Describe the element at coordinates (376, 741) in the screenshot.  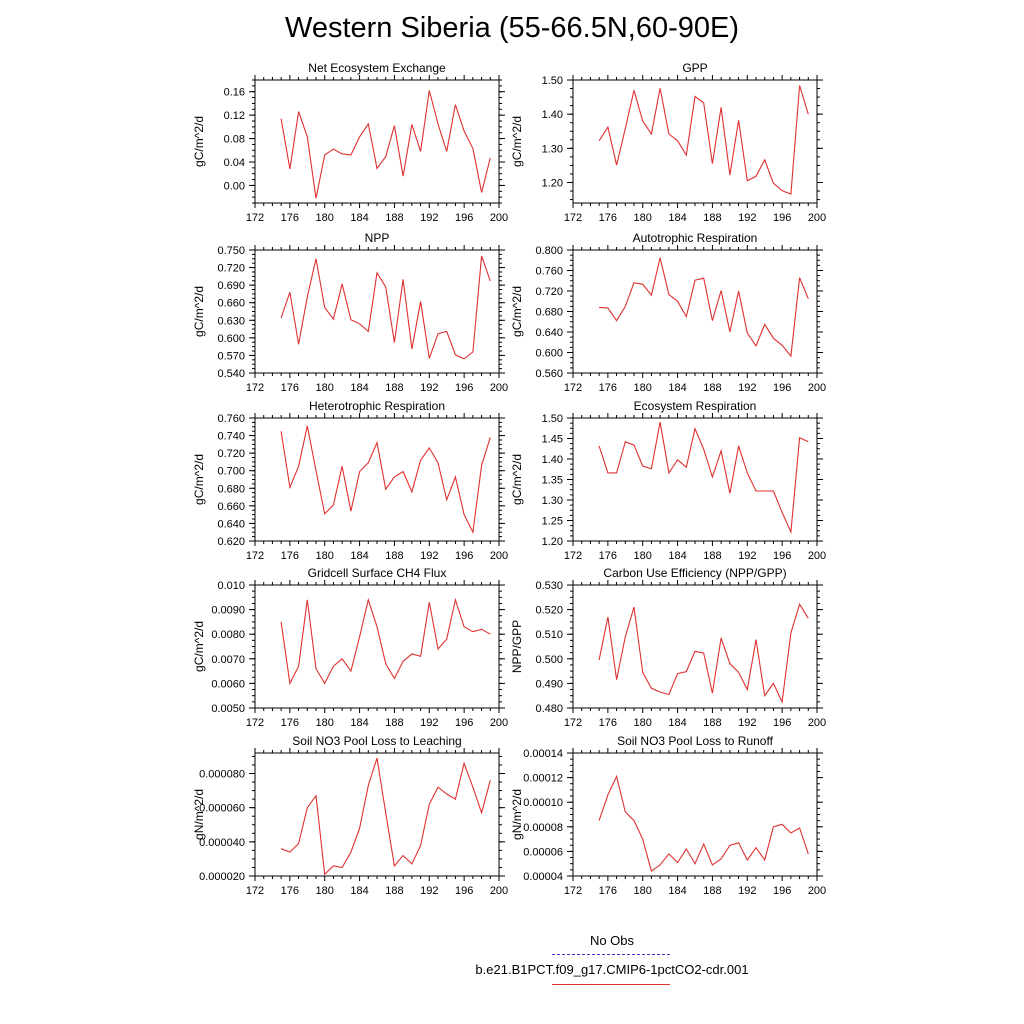
I see `panel-title: Soil NO3 Pool Loss to Leaching` at that location.